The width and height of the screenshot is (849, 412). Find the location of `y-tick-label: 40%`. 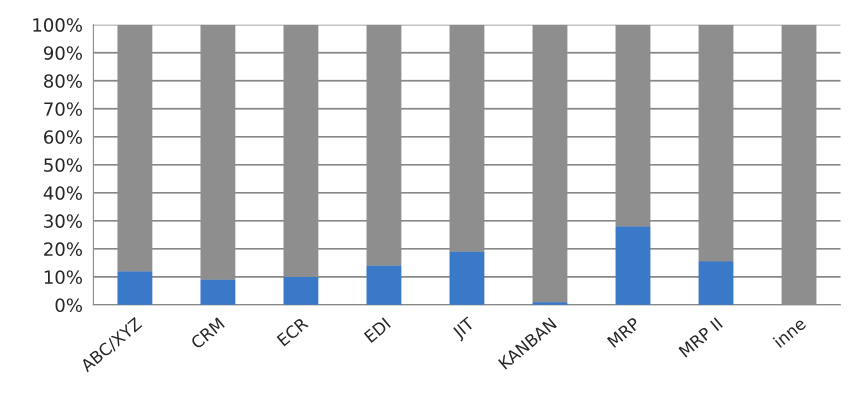

y-tick-label: 40% is located at coordinates (63, 193).